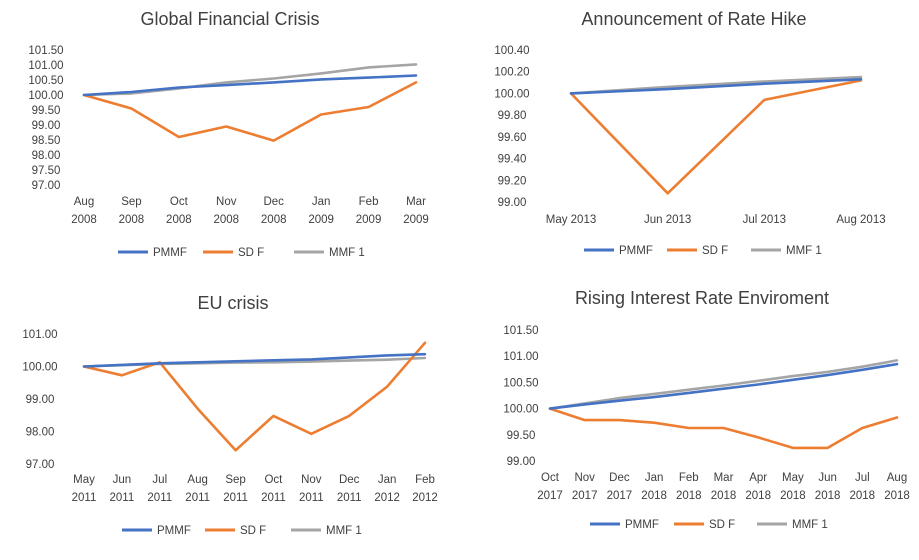 This screenshot has height=560, width=919. Describe the element at coordinates (511, 51) in the screenshot. I see `y-tick-label: 100.40` at that location.